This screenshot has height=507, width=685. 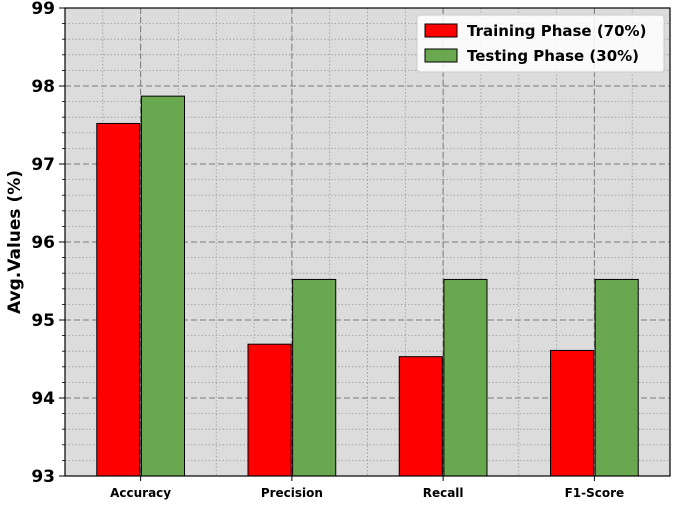 I want to click on y-axis-label: Avg.Values (%), so click(x=15, y=242).